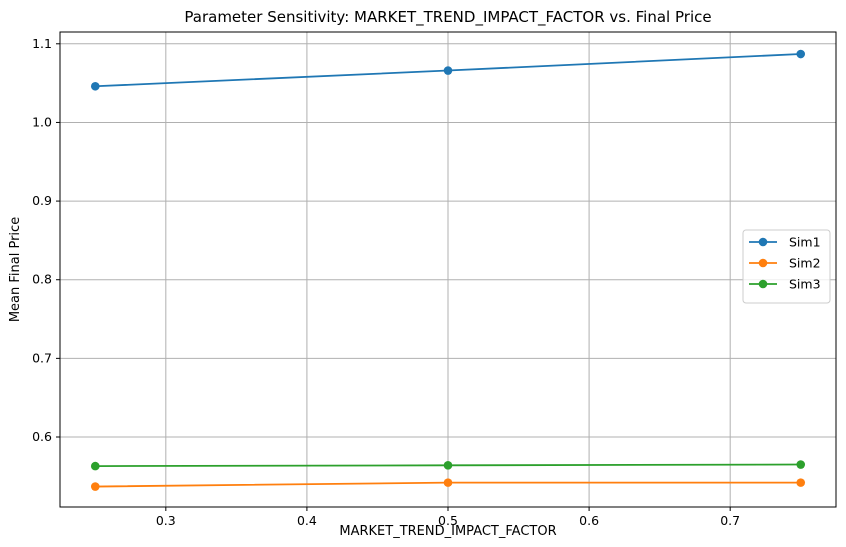 The width and height of the screenshot is (846, 547). What do you see at coordinates (307, 520) in the screenshot?
I see `x-tick-label: 0.4` at bounding box center [307, 520].